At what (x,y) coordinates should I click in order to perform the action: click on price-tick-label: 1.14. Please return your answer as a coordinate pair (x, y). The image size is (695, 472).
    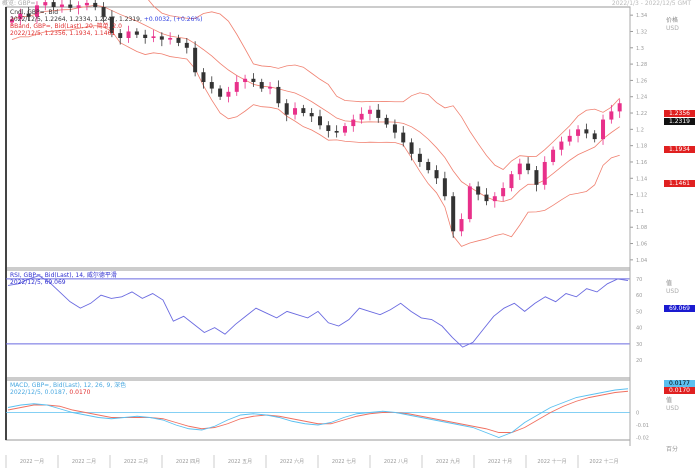
    Looking at the image, I should click on (641, 179).